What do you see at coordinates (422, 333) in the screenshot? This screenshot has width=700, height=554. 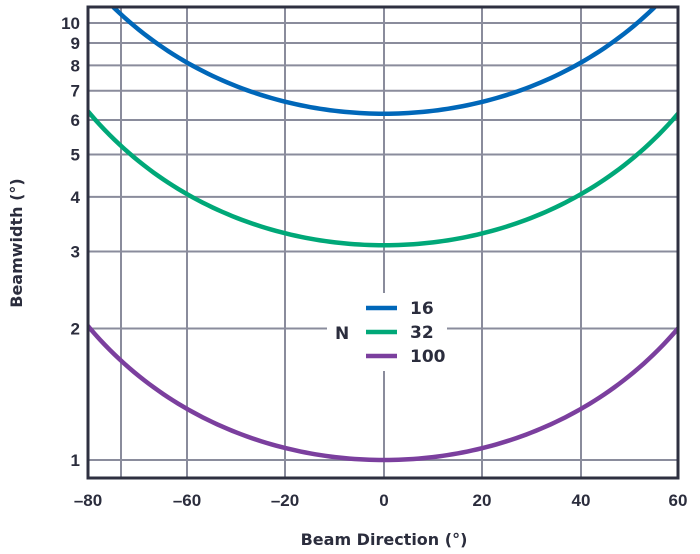 I see `legend-label-32: 32` at bounding box center [422, 333].